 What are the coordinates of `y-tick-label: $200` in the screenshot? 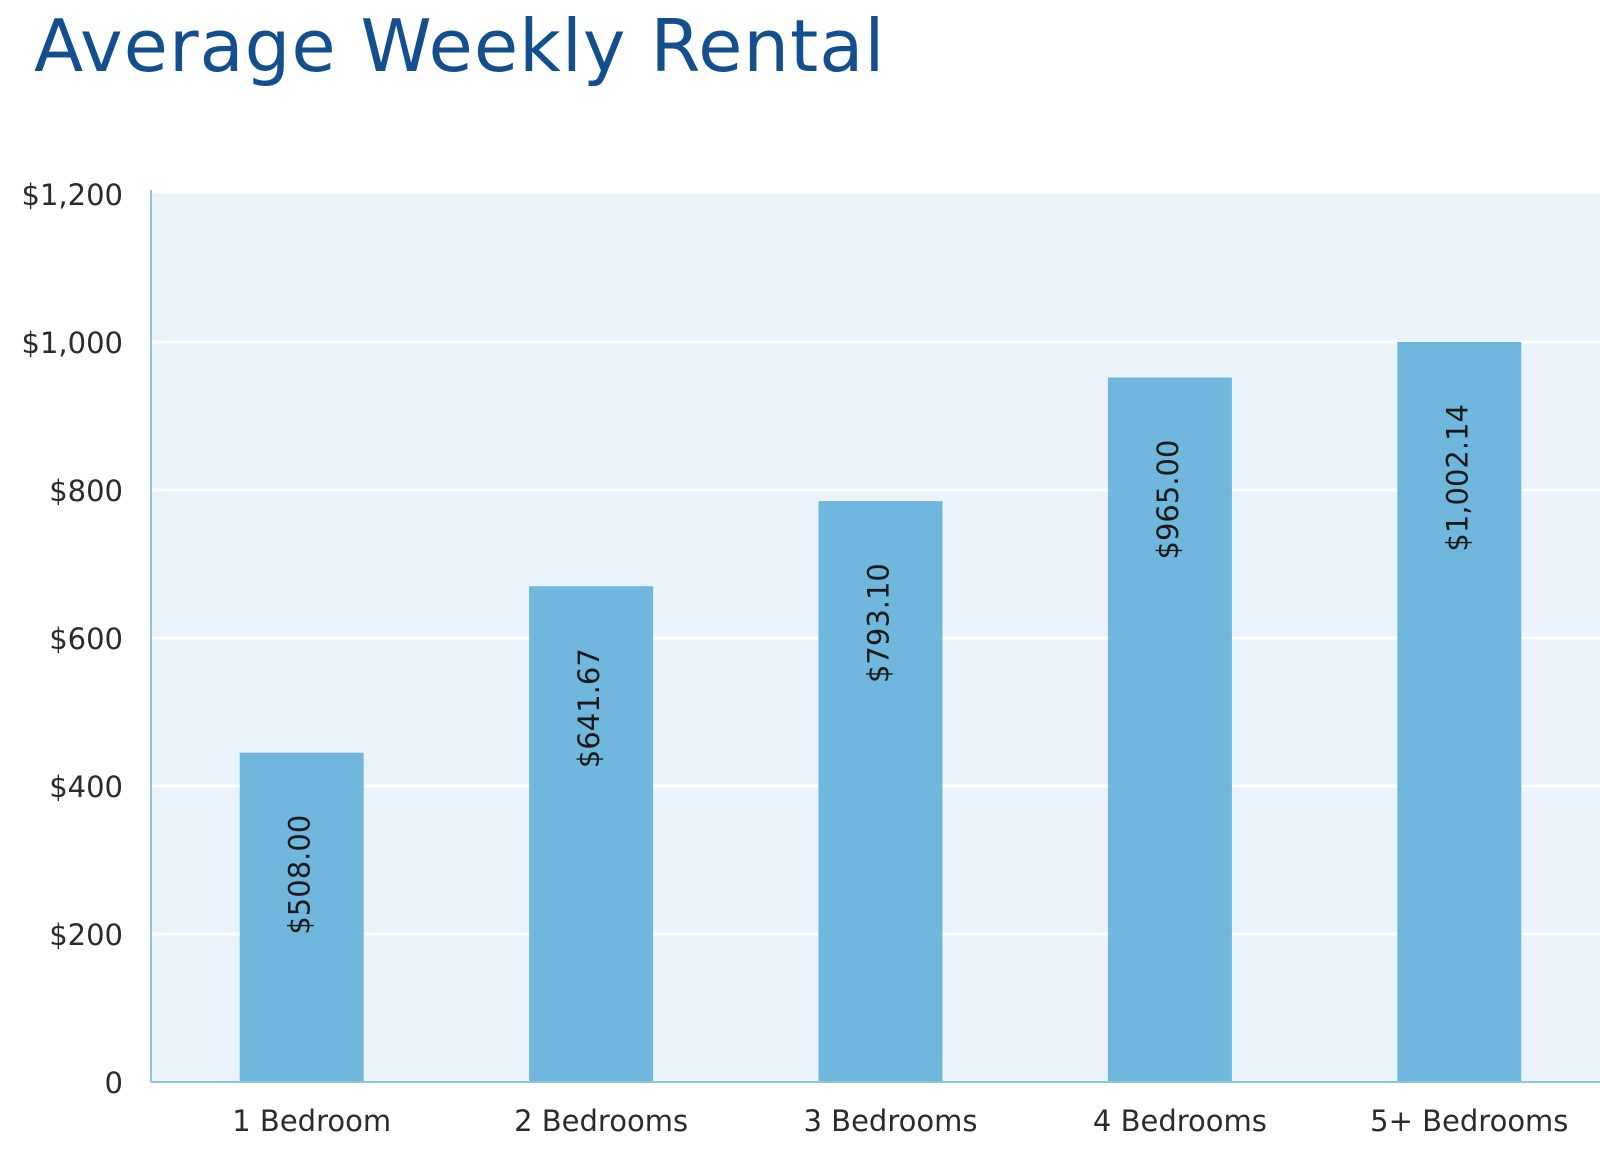 It's located at (86, 935).